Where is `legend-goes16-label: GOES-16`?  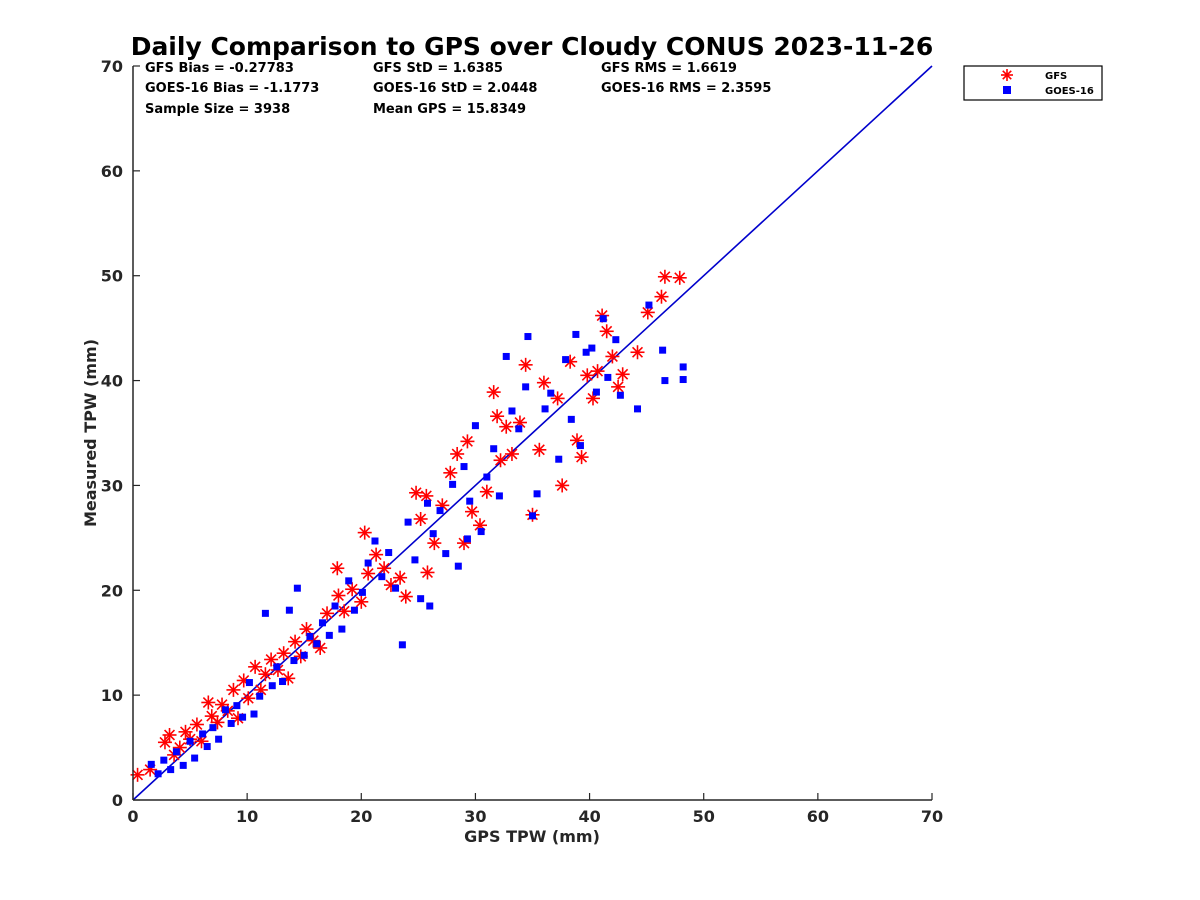 legend-goes16-label: GOES-16 is located at coordinates (1069, 91).